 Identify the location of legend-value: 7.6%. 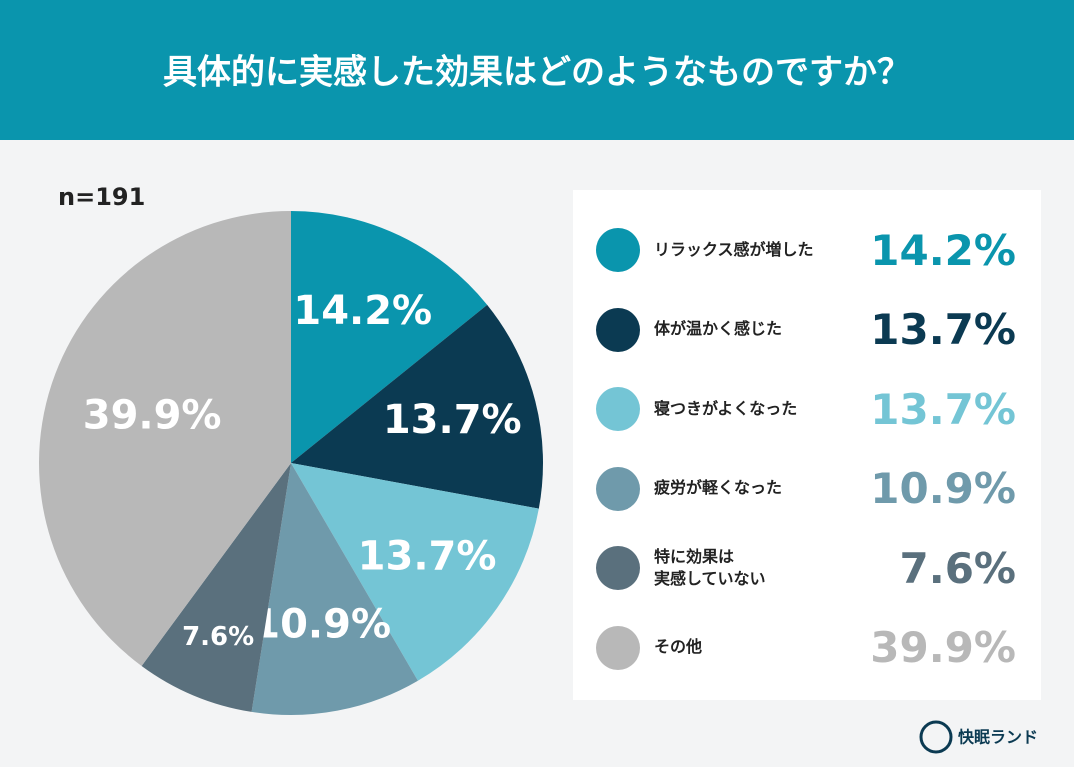
(957, 568).